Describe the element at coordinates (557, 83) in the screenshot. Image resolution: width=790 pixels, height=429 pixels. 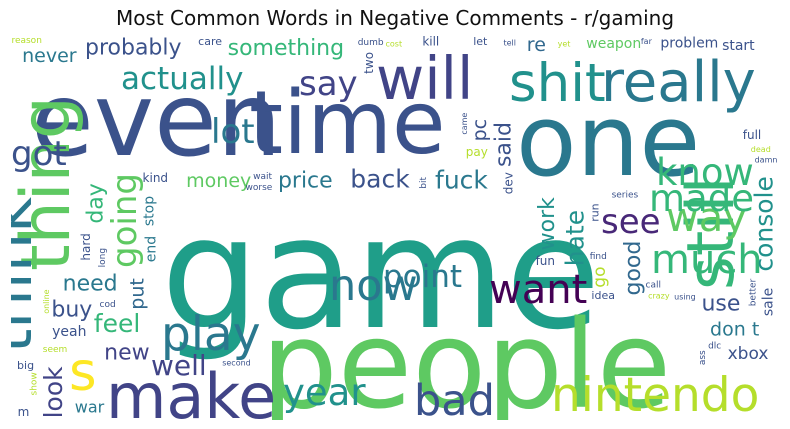
I see `word-shit: shit` at that location.